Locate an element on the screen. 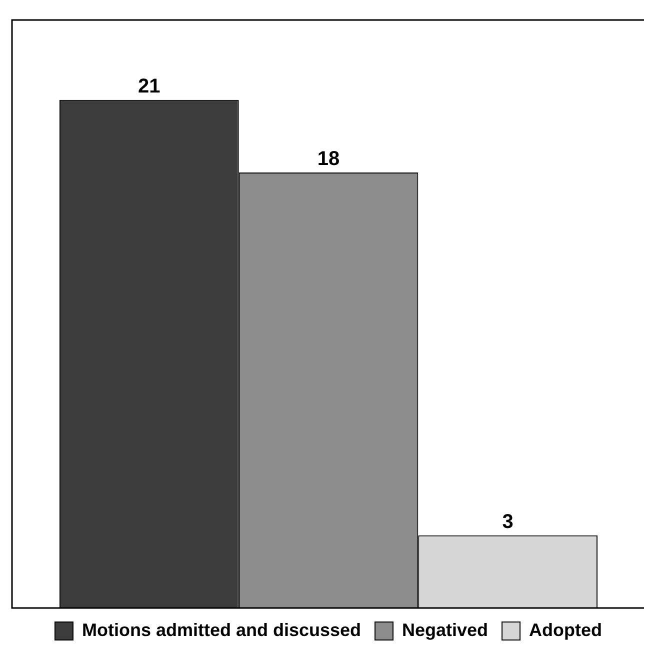 Image resolution: width=645 pixels, height=660 pixels. data-label: 18 is located at coordinates (328, 159).